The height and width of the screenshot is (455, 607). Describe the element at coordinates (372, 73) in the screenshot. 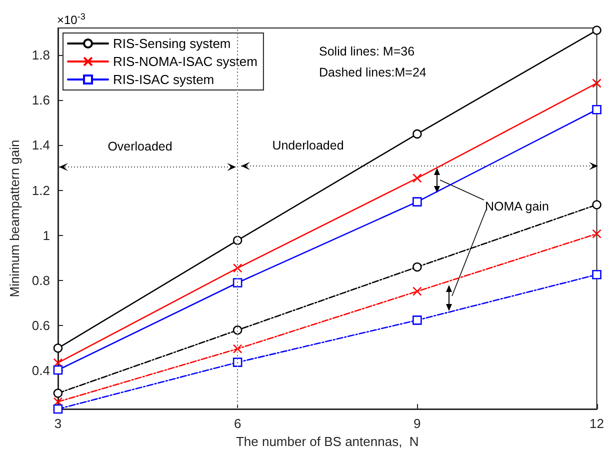

I see `annotation: Dashed lines:M=24` at that location.